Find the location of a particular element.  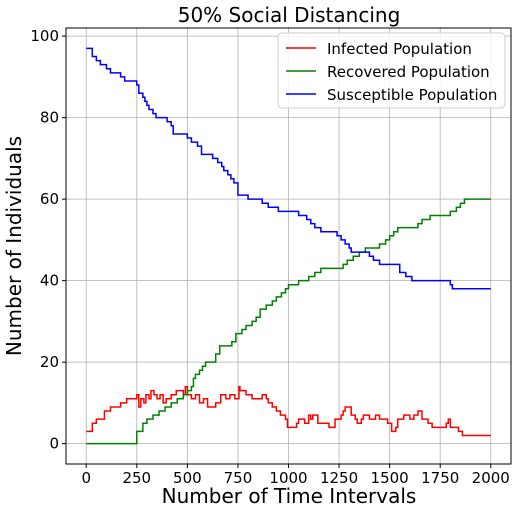

y-tick-label: 40 is located at coordinates (49, 281).